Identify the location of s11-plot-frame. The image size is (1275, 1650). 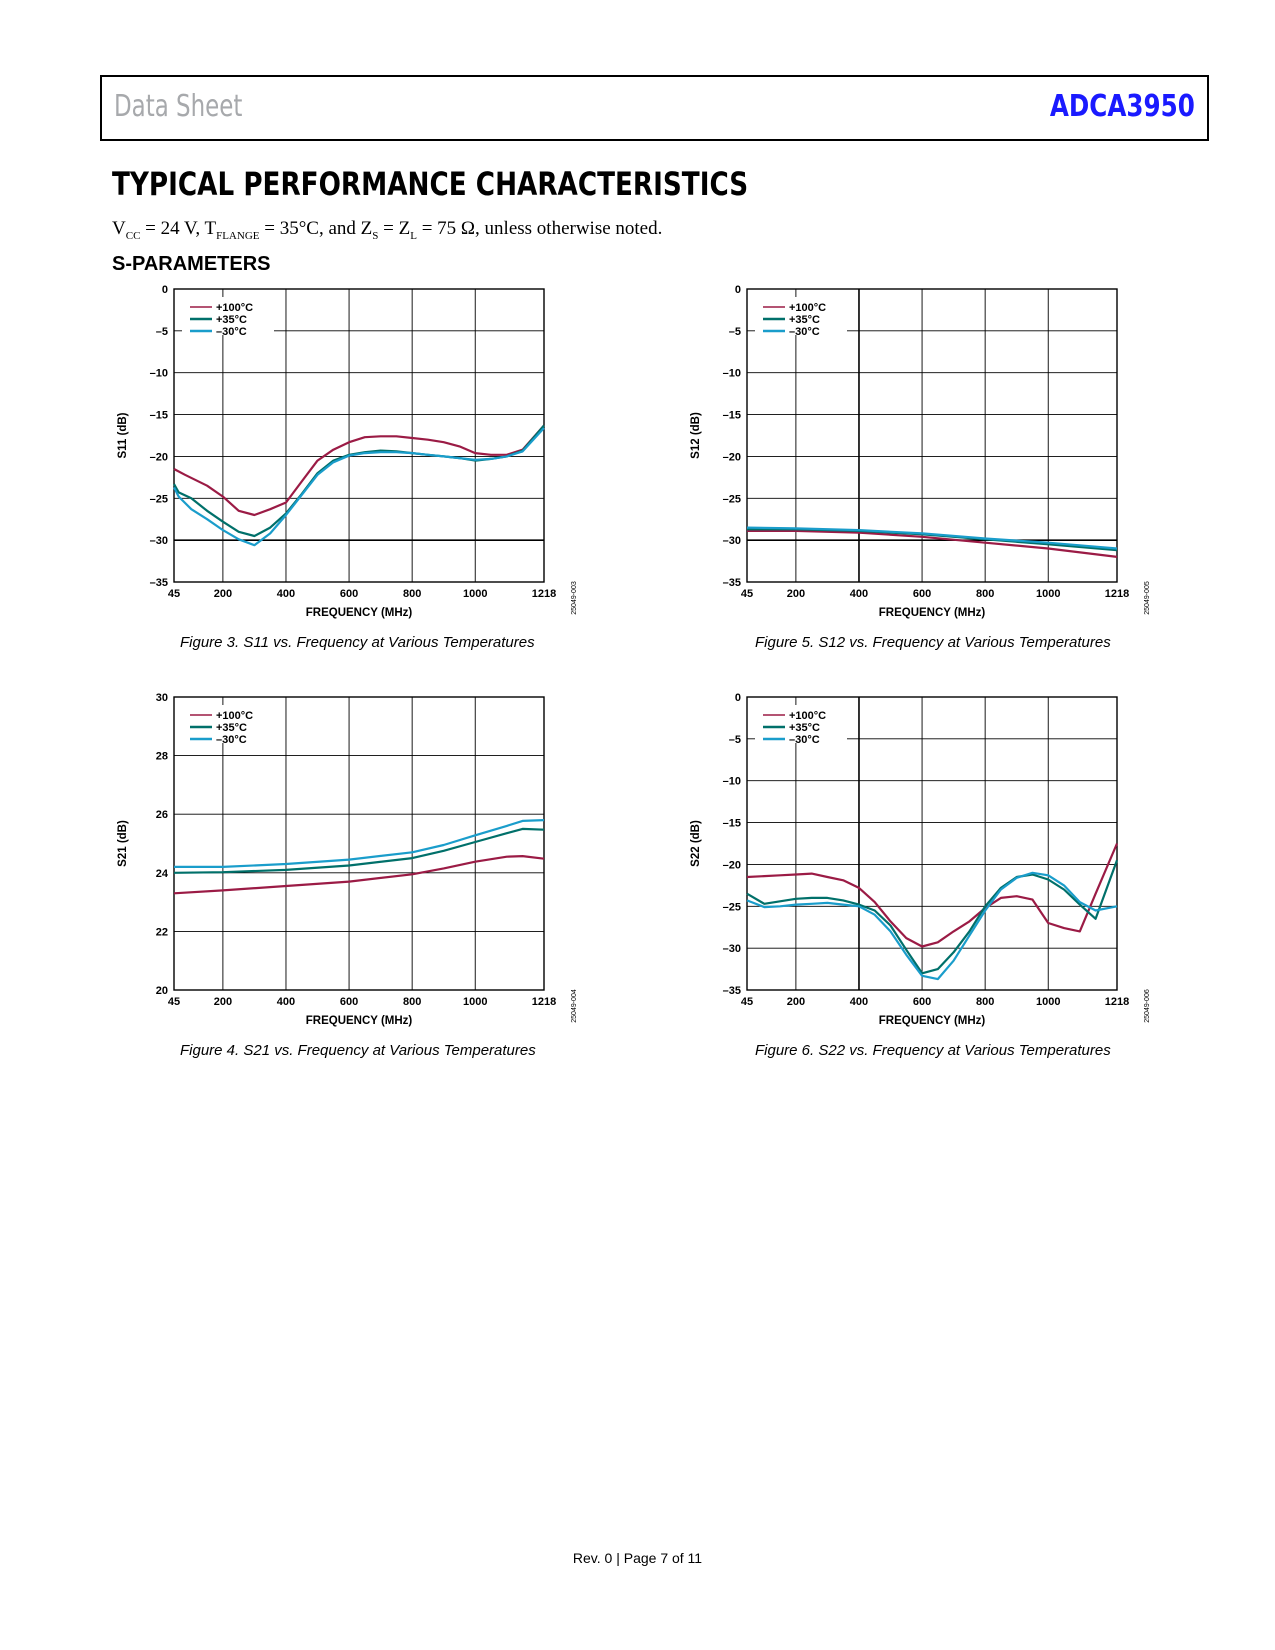
(359, 435).